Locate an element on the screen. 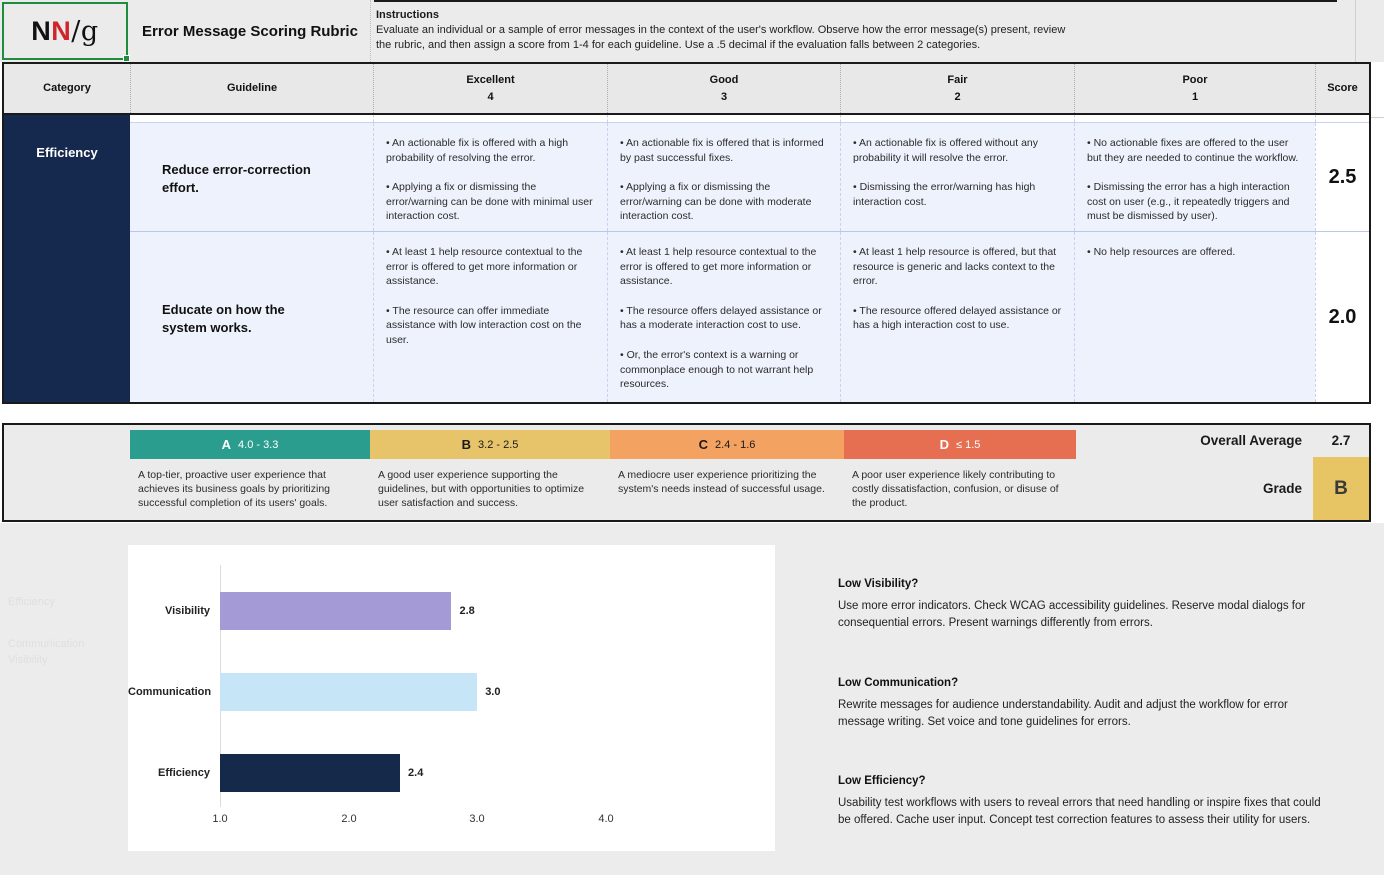 This screenshot has height=875, width=1384. page-title: Error Message Scoring Rubric is located at coordinates (250, 31).